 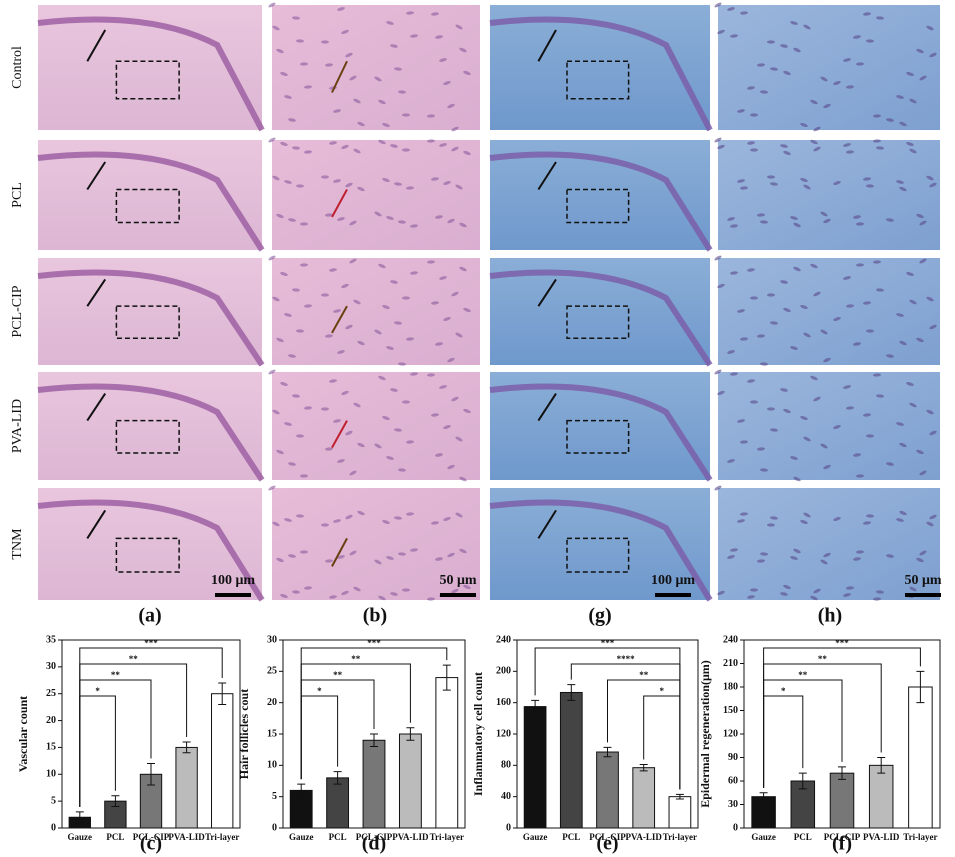 What do you see at coordinates (783, 691) in the screenshot?
I see `significance-label: *` at bounding box center [783, 691].